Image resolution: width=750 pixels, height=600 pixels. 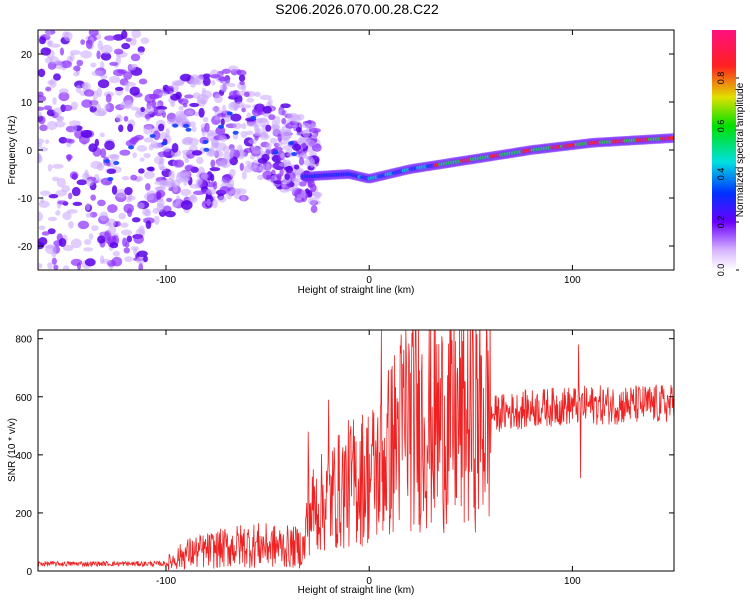 What do you see at coordinates (356, 590) in the screenshot?
I see `snr-x-axis-label: Height of straight line (km)` at bounding box center [356, 590].